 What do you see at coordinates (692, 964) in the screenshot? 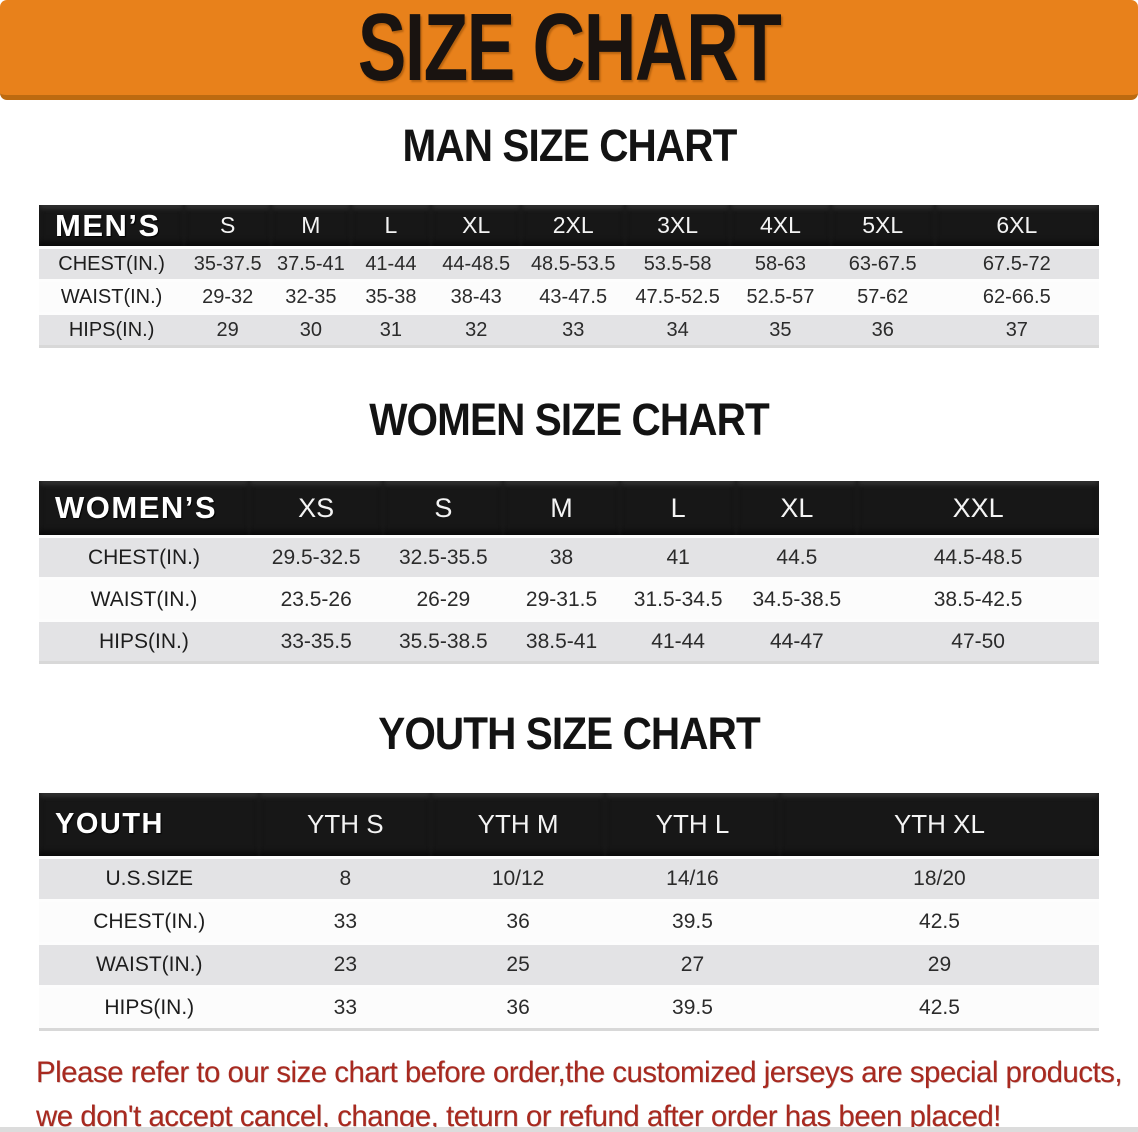
I see `size-value-cell: 27` at bounding box center [692, 964].